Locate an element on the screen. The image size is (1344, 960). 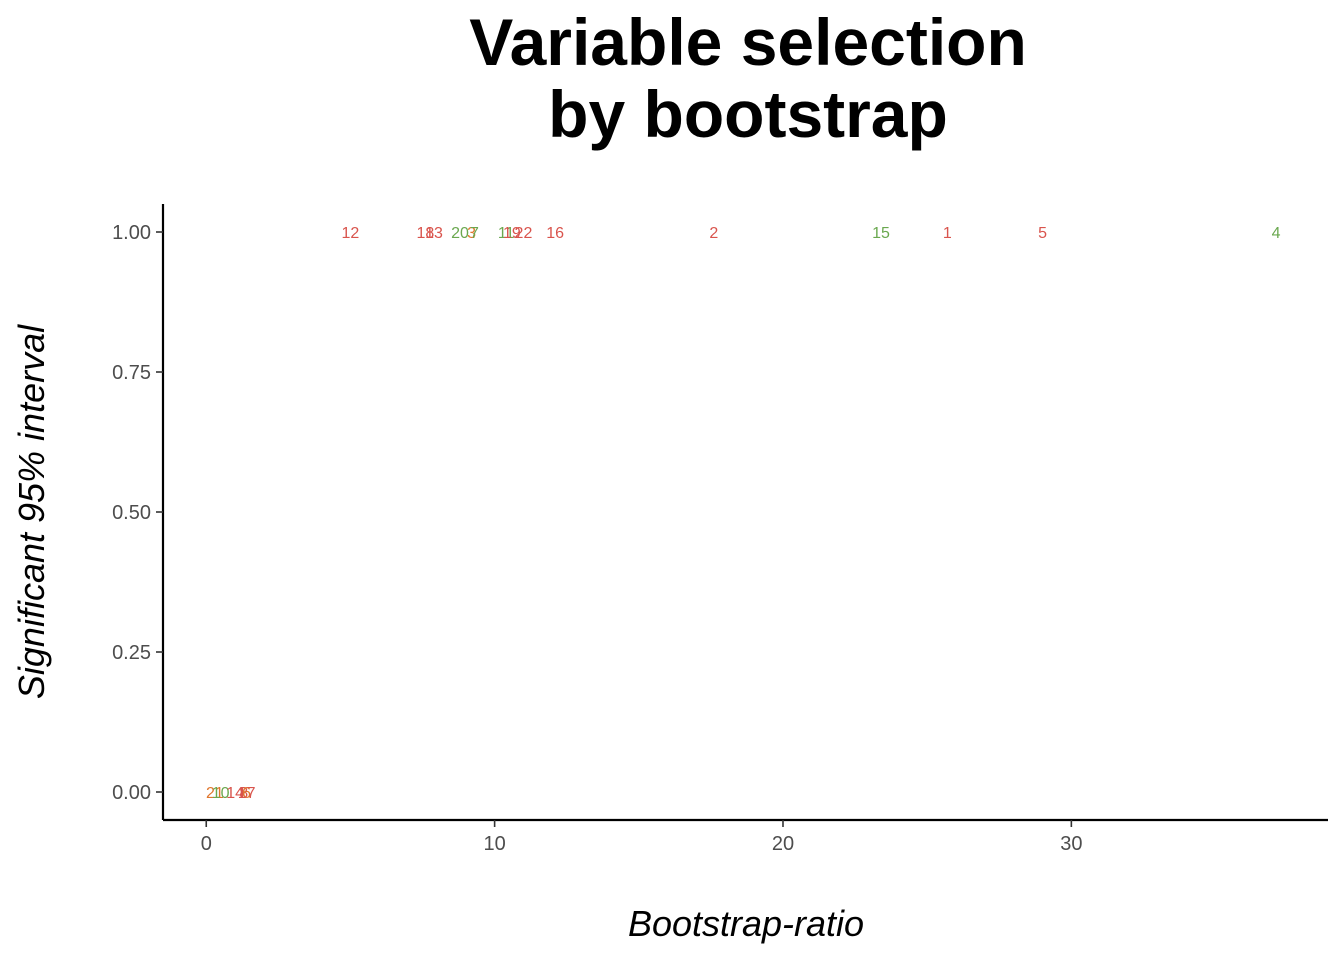
point-label-16: 16 is located at coordinates (555, 233).